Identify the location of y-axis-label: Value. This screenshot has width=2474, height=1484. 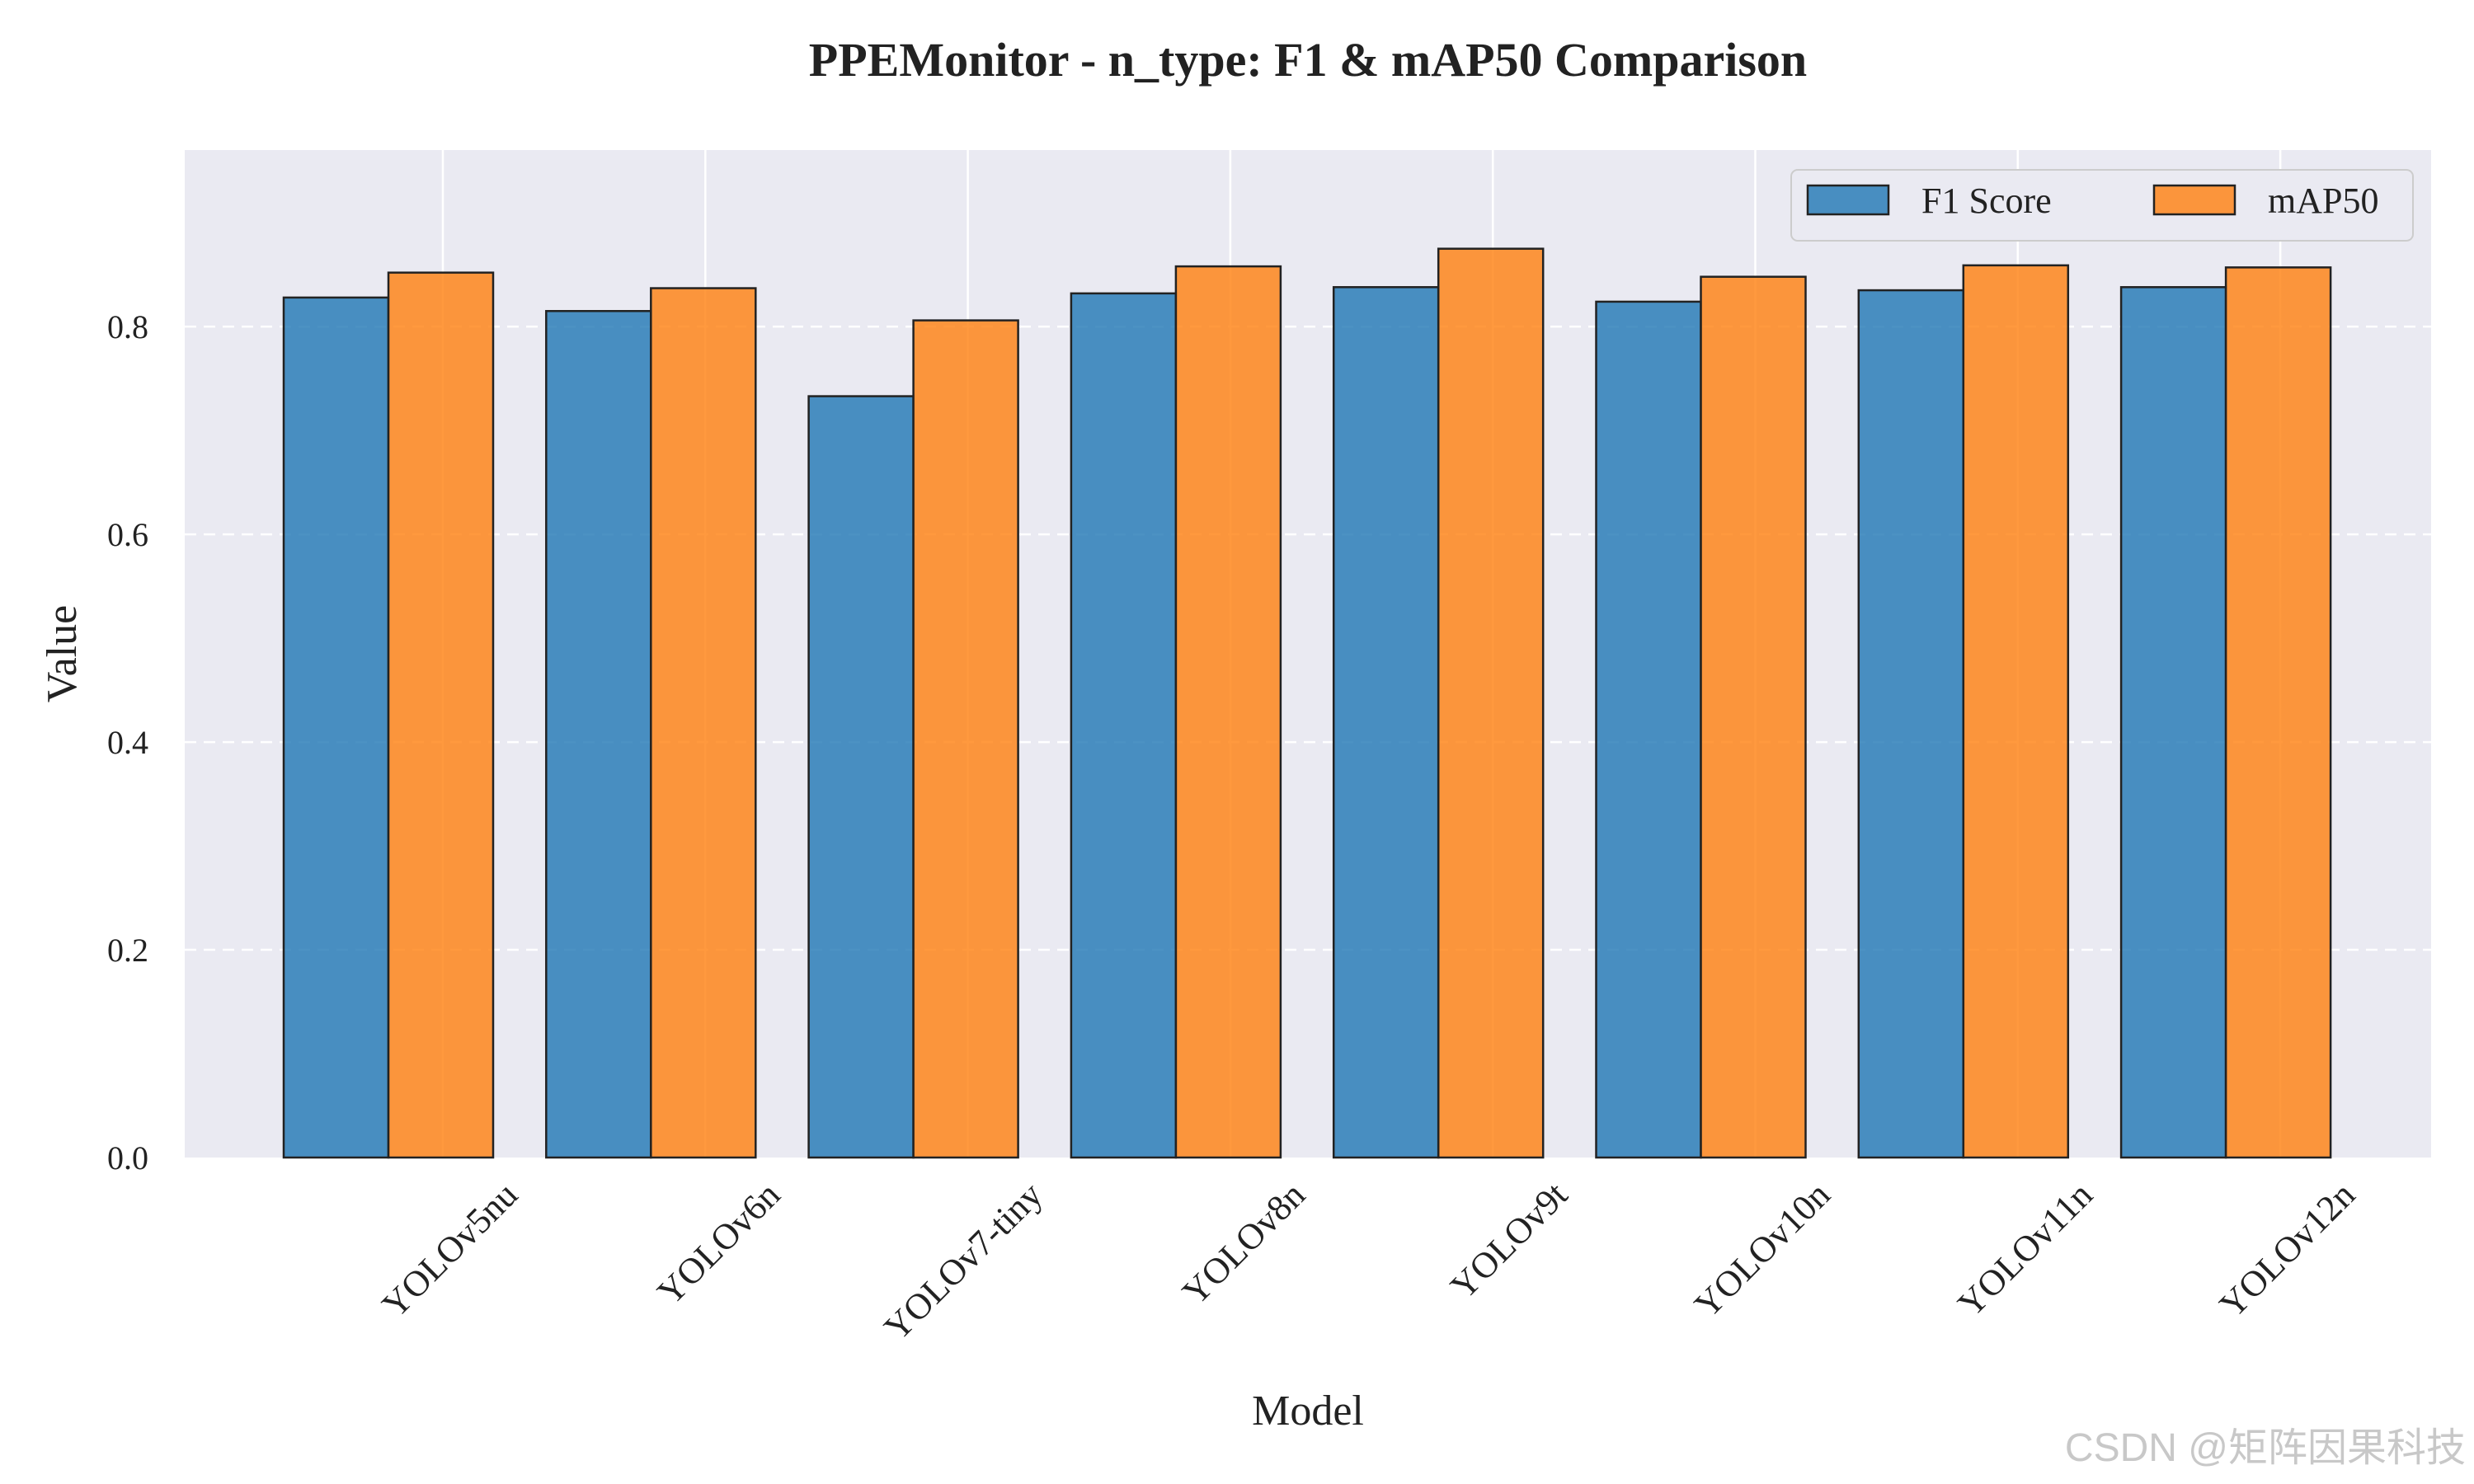
(62, 653).